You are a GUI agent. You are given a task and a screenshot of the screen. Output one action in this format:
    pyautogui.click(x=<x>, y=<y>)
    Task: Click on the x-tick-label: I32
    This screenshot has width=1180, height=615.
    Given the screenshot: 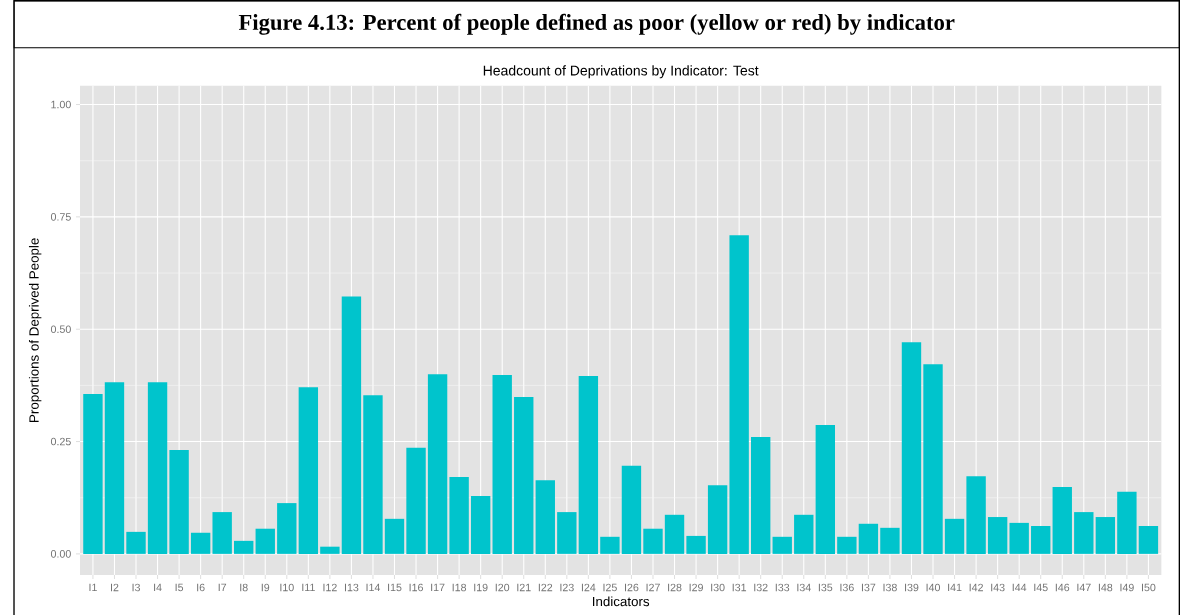 What is the action you would take?
    pyautogui.click(x=761, y=587)
    